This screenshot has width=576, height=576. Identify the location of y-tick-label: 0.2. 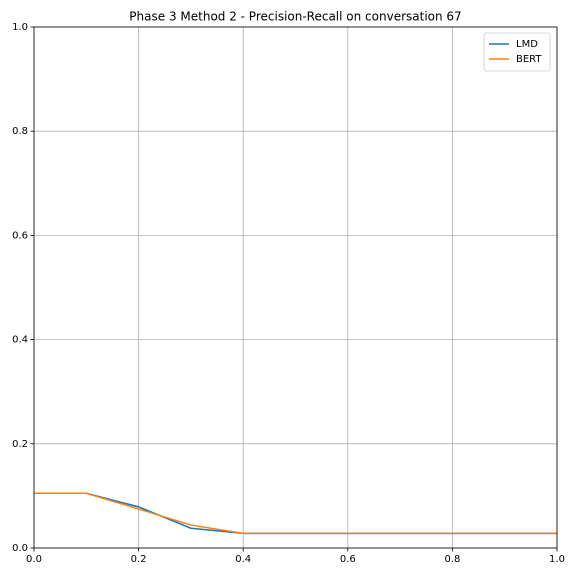
(20, 444).